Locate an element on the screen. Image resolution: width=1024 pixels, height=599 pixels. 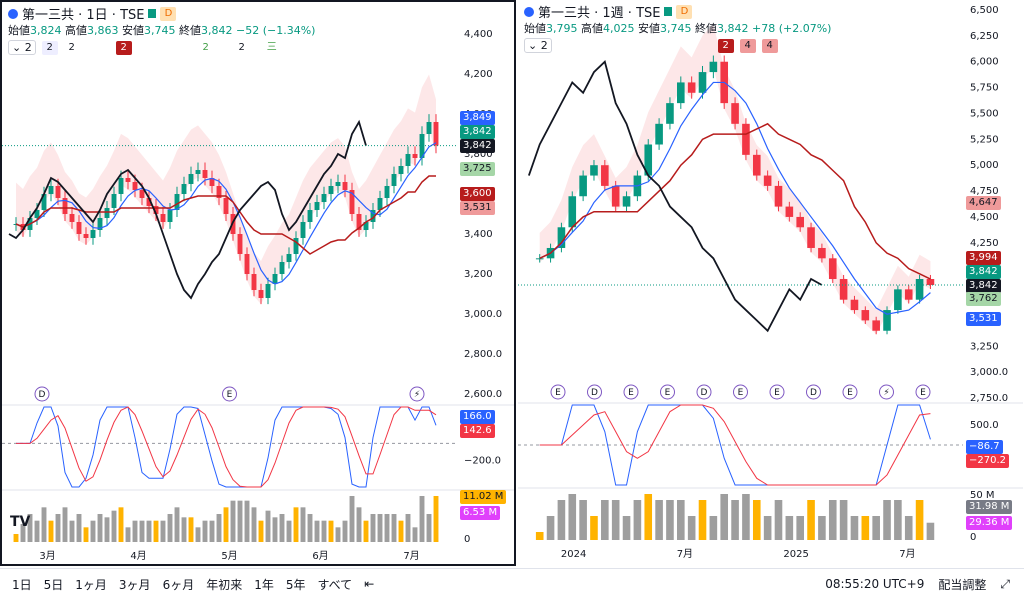
left-dividend-badge: D is located at coordinates (168, 13).